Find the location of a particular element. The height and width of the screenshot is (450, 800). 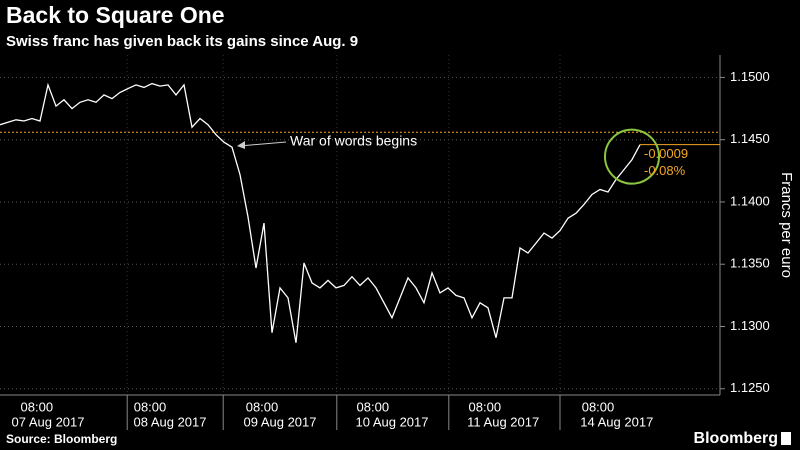

x-date-label: 09 Aug 2017 is located at coordinates (279, 421).